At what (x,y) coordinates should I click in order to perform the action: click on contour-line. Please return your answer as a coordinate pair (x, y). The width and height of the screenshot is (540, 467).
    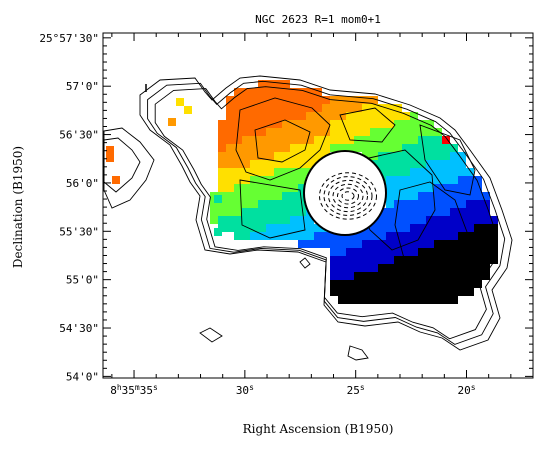
    Looking at the image, I should click on (122, 165).